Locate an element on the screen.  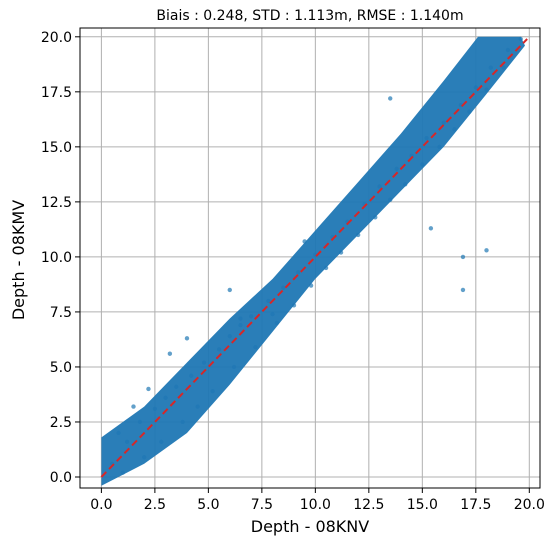
y-tick-label: 17.5 is located at coordinates (56, 93).